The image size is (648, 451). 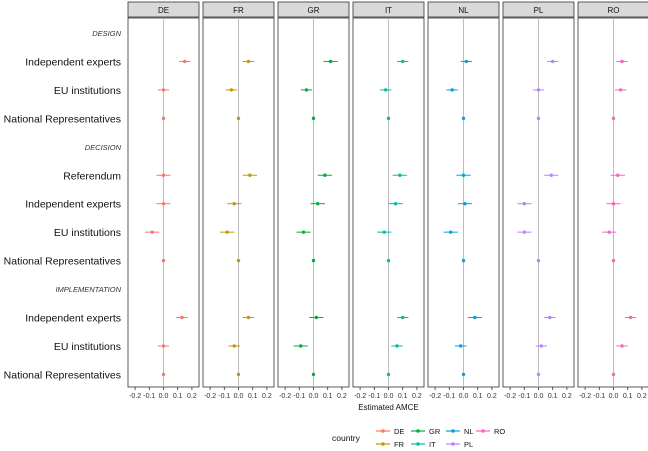 I want to click on facet-strip-label: DE, so click(x=163, y=10).